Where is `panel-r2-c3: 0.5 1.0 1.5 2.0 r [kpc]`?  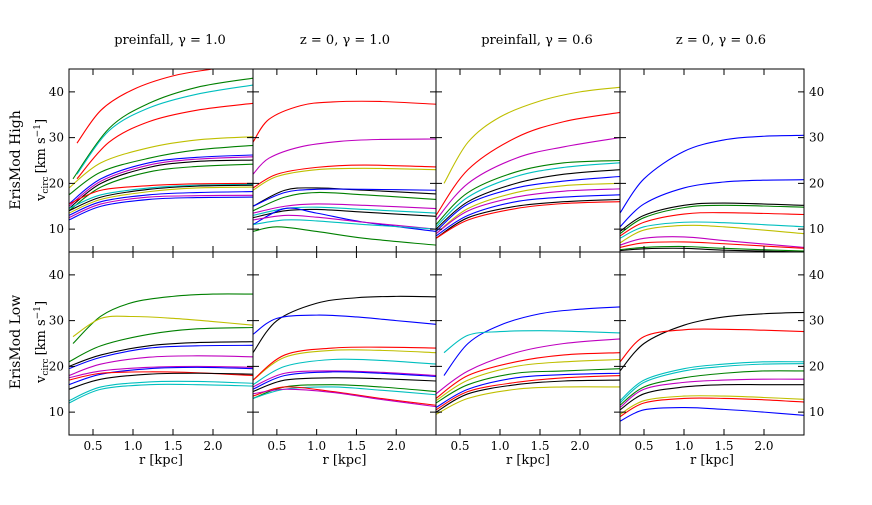
panel-r2-c3: 0.5 1.0 1.5 2.0 r [kpc] is located at coordinates (528, 359).